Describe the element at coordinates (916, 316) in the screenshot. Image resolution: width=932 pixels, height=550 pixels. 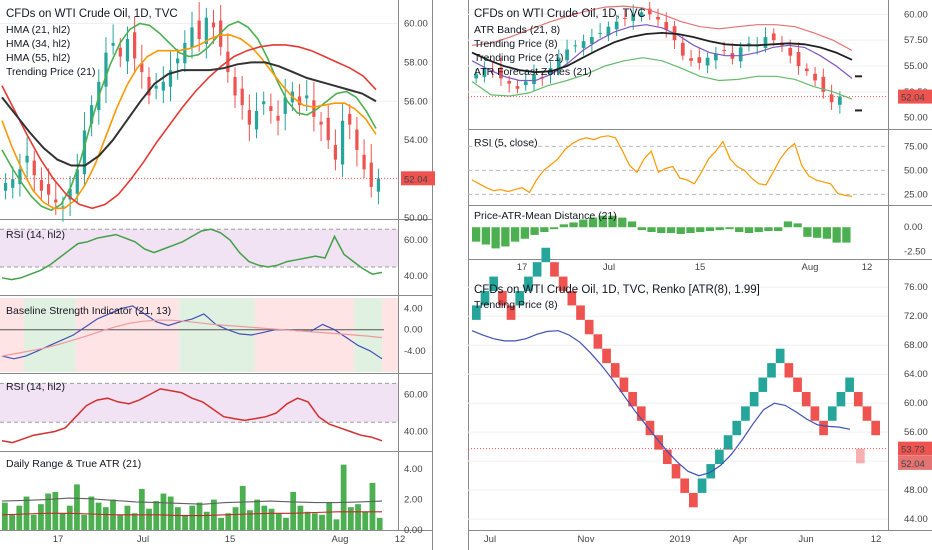
I see `y-tick-label: 72.00` at that location.